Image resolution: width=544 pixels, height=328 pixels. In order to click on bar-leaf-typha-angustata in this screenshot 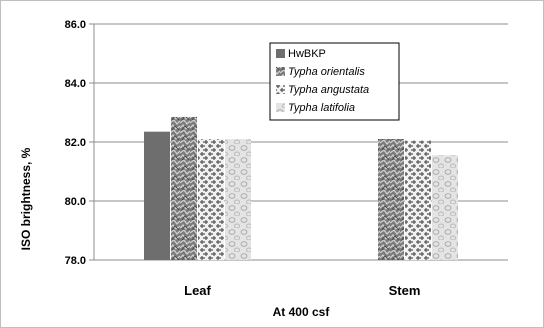, I will do `click(211, 199)`.